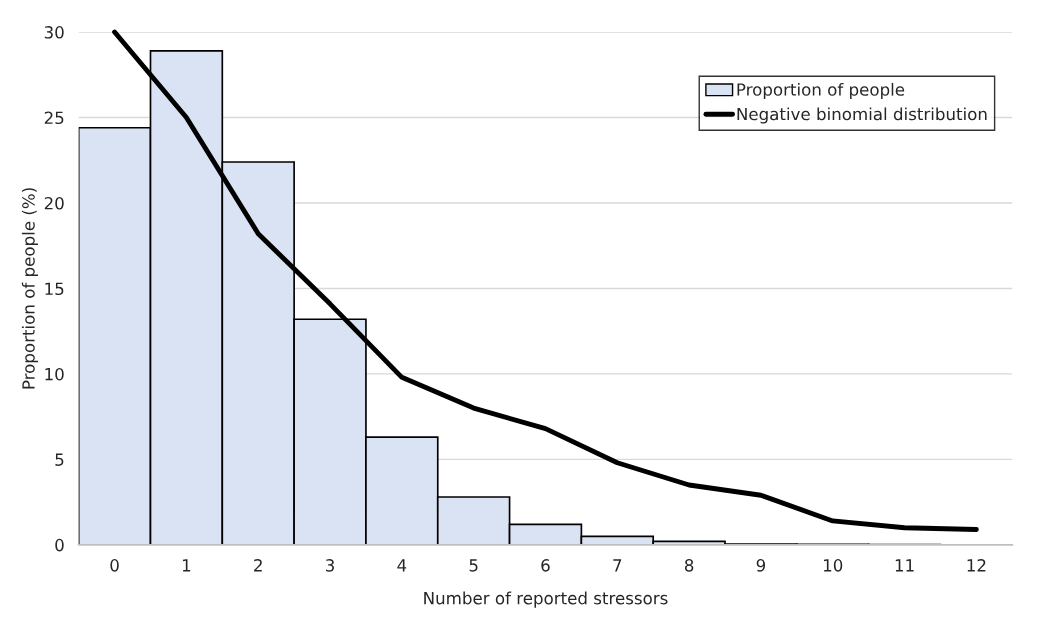 The image size is (1049, 641). What do you see at coordinates (59, 459) in the screenshot?
I see `y-tick-label: 5` at bounding box center [59, 459].